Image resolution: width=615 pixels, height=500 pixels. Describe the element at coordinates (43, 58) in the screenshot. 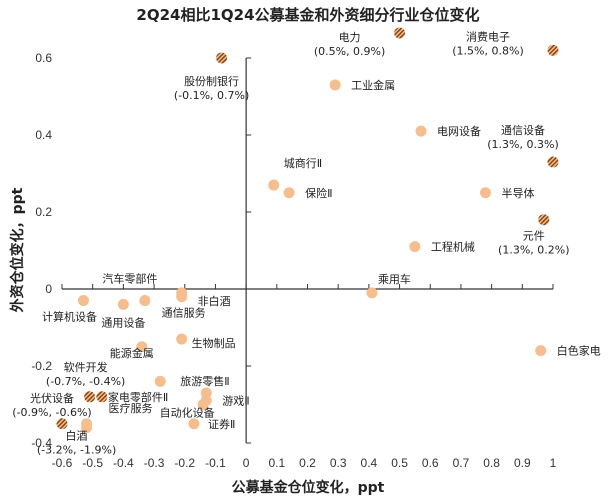

I see `y-tick-label: 0.6` at that location.